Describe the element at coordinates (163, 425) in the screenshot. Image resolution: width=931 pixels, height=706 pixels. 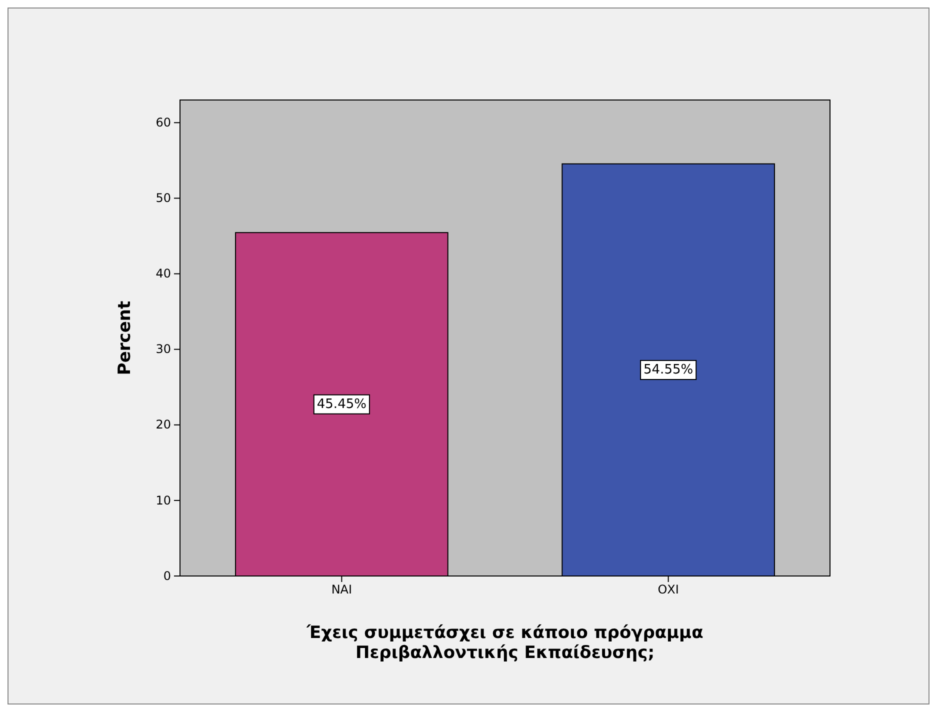
I see `y-tick-label: 20` at that location.